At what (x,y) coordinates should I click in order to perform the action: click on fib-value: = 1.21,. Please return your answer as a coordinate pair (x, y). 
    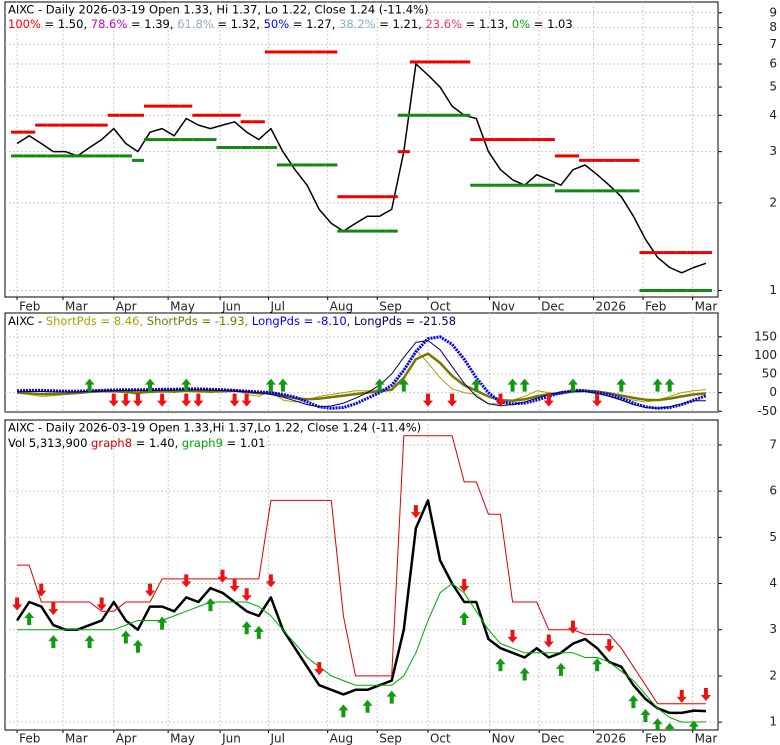
    Looking at the image, I should click on (401, 24).